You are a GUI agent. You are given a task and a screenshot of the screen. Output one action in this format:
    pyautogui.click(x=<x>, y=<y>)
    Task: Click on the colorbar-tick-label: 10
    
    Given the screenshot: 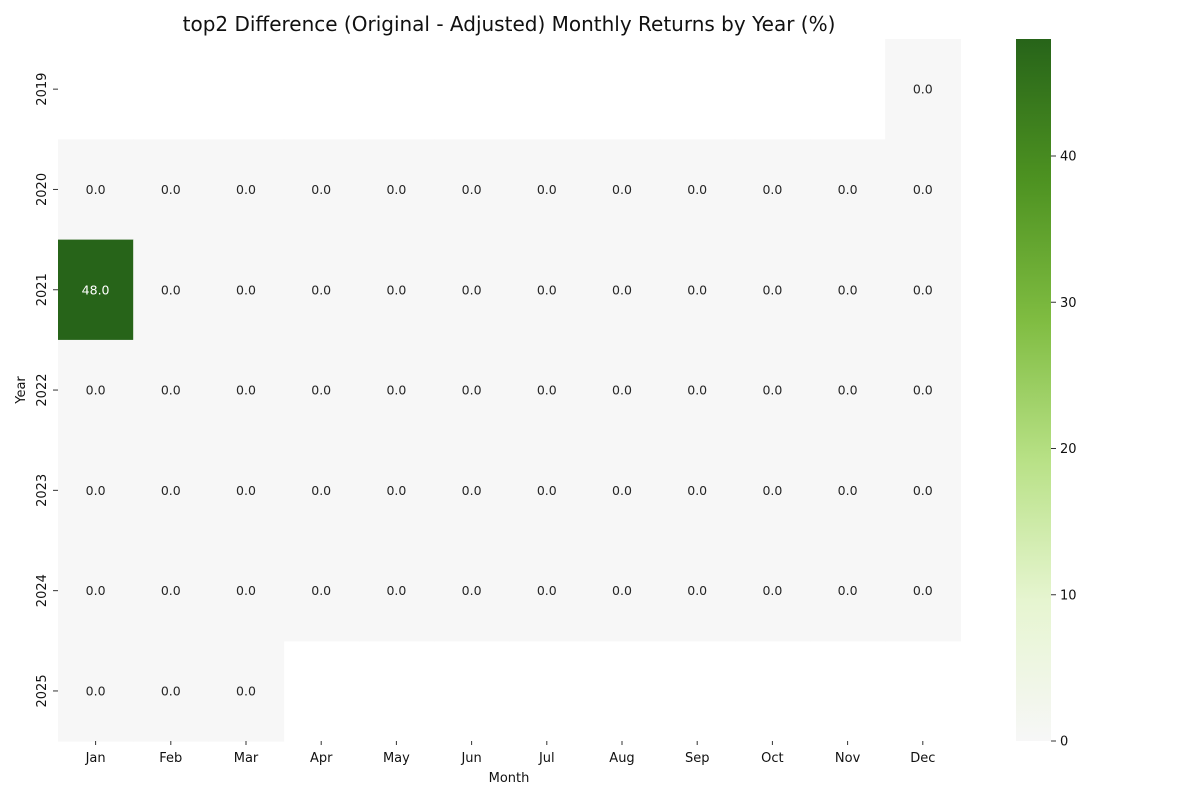 What is the action you would take?
    pyautogui.click(x=1068, y=595)
    